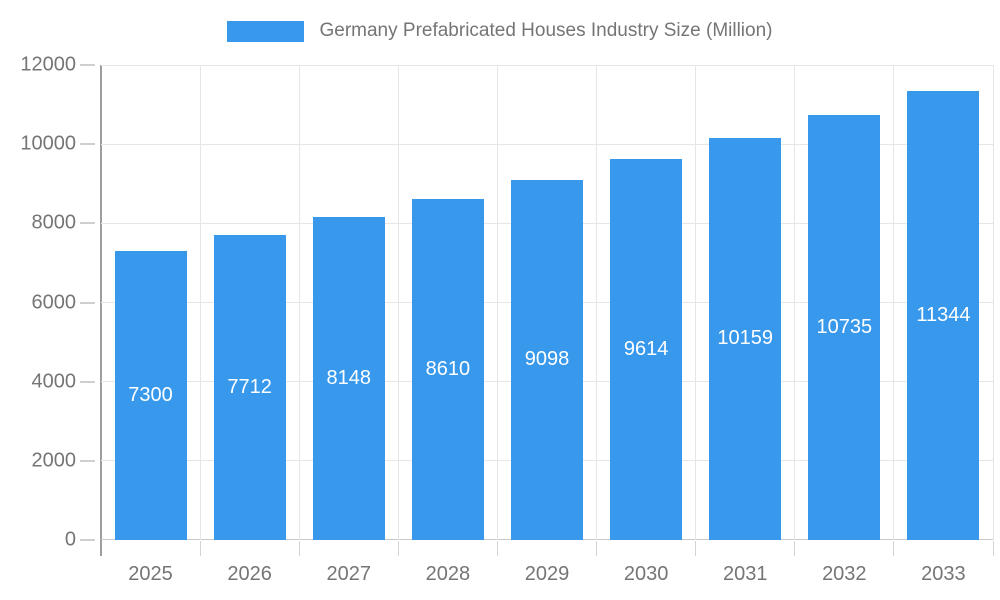  Describe the element at coordinates (54, 302) in the screenshot. I see `y-axis-tick-label: 6000` at that location.